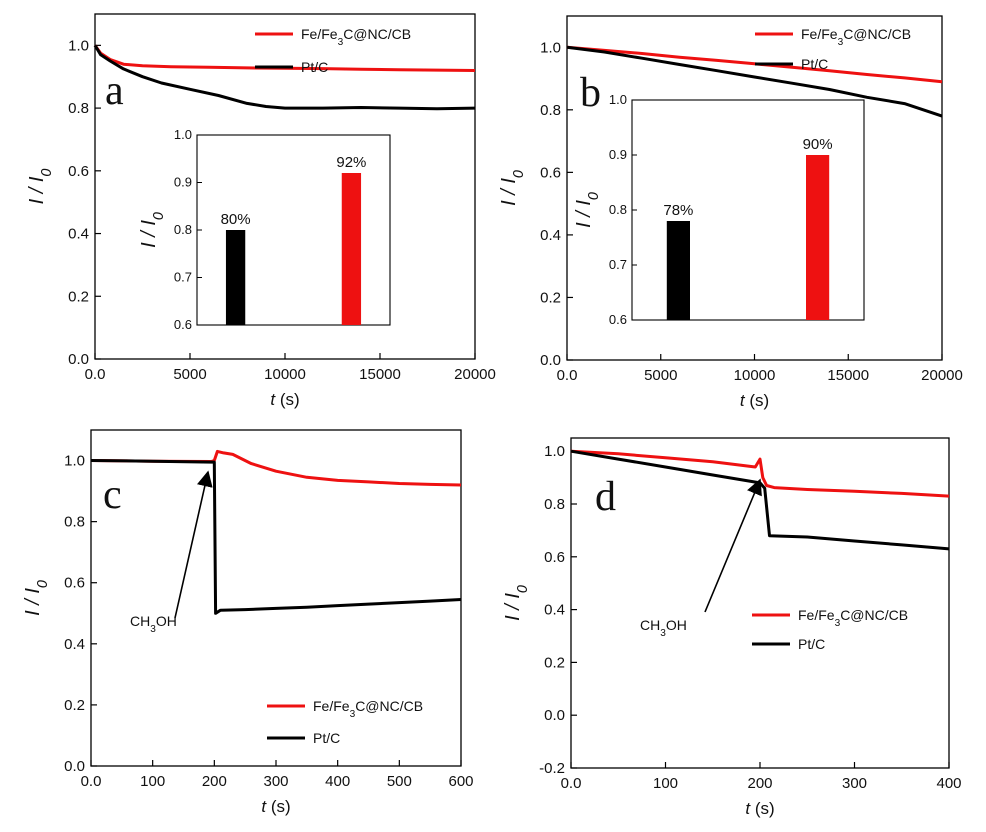  What do you see at coordinates (74, 461) in the screenshot?
I see `y-tick-label: 1.0` at bounding box center [74, 461].